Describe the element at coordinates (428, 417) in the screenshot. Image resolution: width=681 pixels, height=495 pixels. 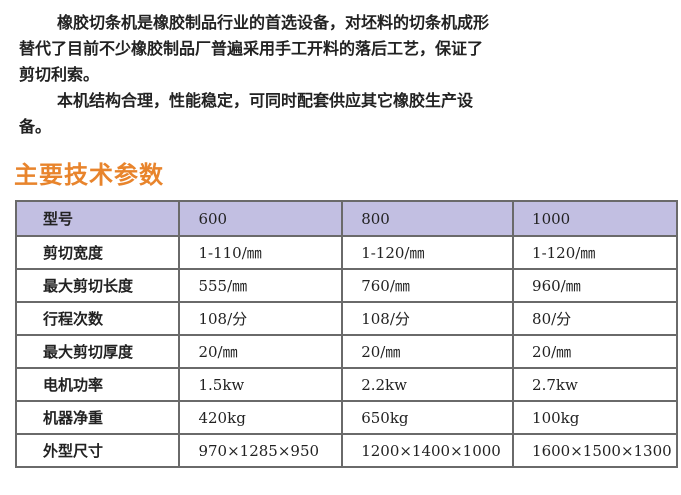
I see `cell-value: 650kg` at that location.